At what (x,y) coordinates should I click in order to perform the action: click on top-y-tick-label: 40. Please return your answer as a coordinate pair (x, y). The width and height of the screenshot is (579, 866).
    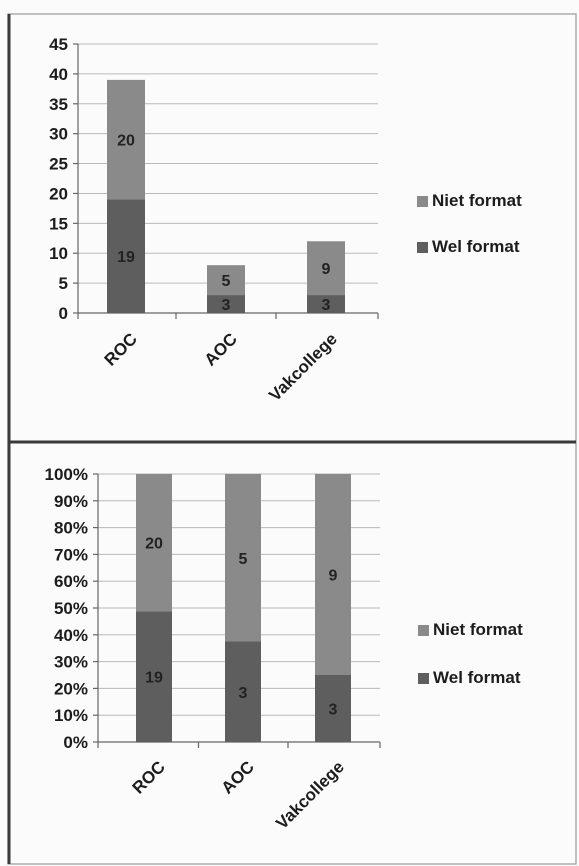
    Looking at the image, I should click on (58, 74).